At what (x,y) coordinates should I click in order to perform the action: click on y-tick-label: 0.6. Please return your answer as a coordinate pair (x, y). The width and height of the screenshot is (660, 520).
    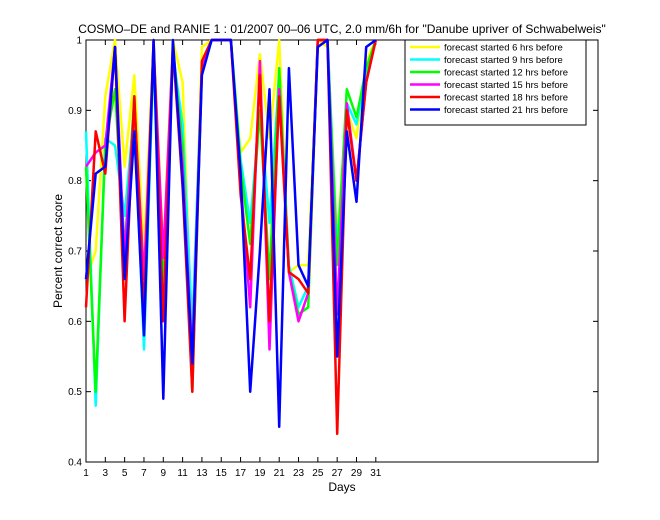
    Looking at the image, I should click on (75, 322).